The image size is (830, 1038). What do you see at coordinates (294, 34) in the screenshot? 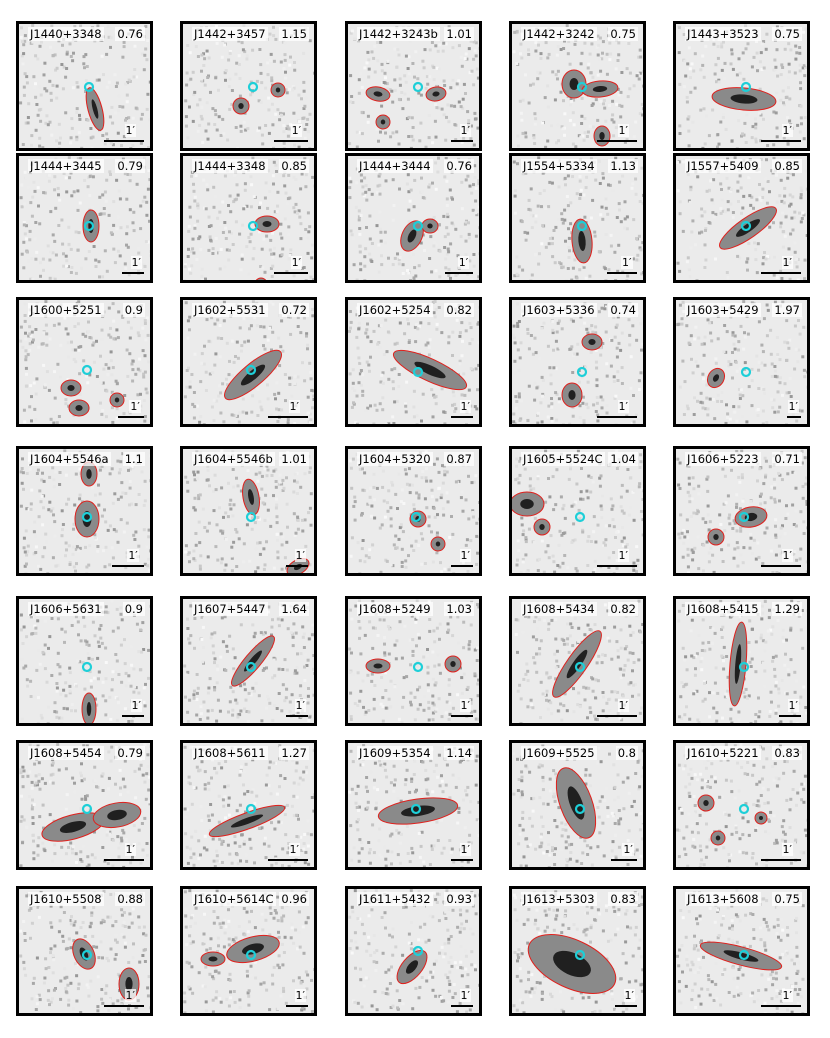
I see `source-value: 1.15` at bounding box center [294, 34].